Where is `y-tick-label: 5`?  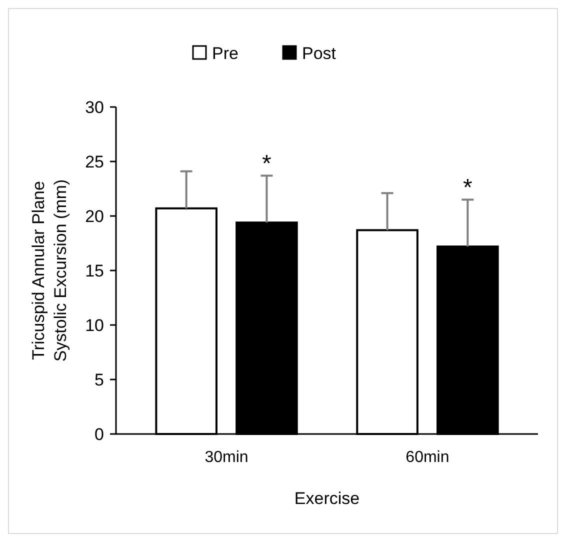 y-tick-label: 5 is located at coordinates (99, 380).